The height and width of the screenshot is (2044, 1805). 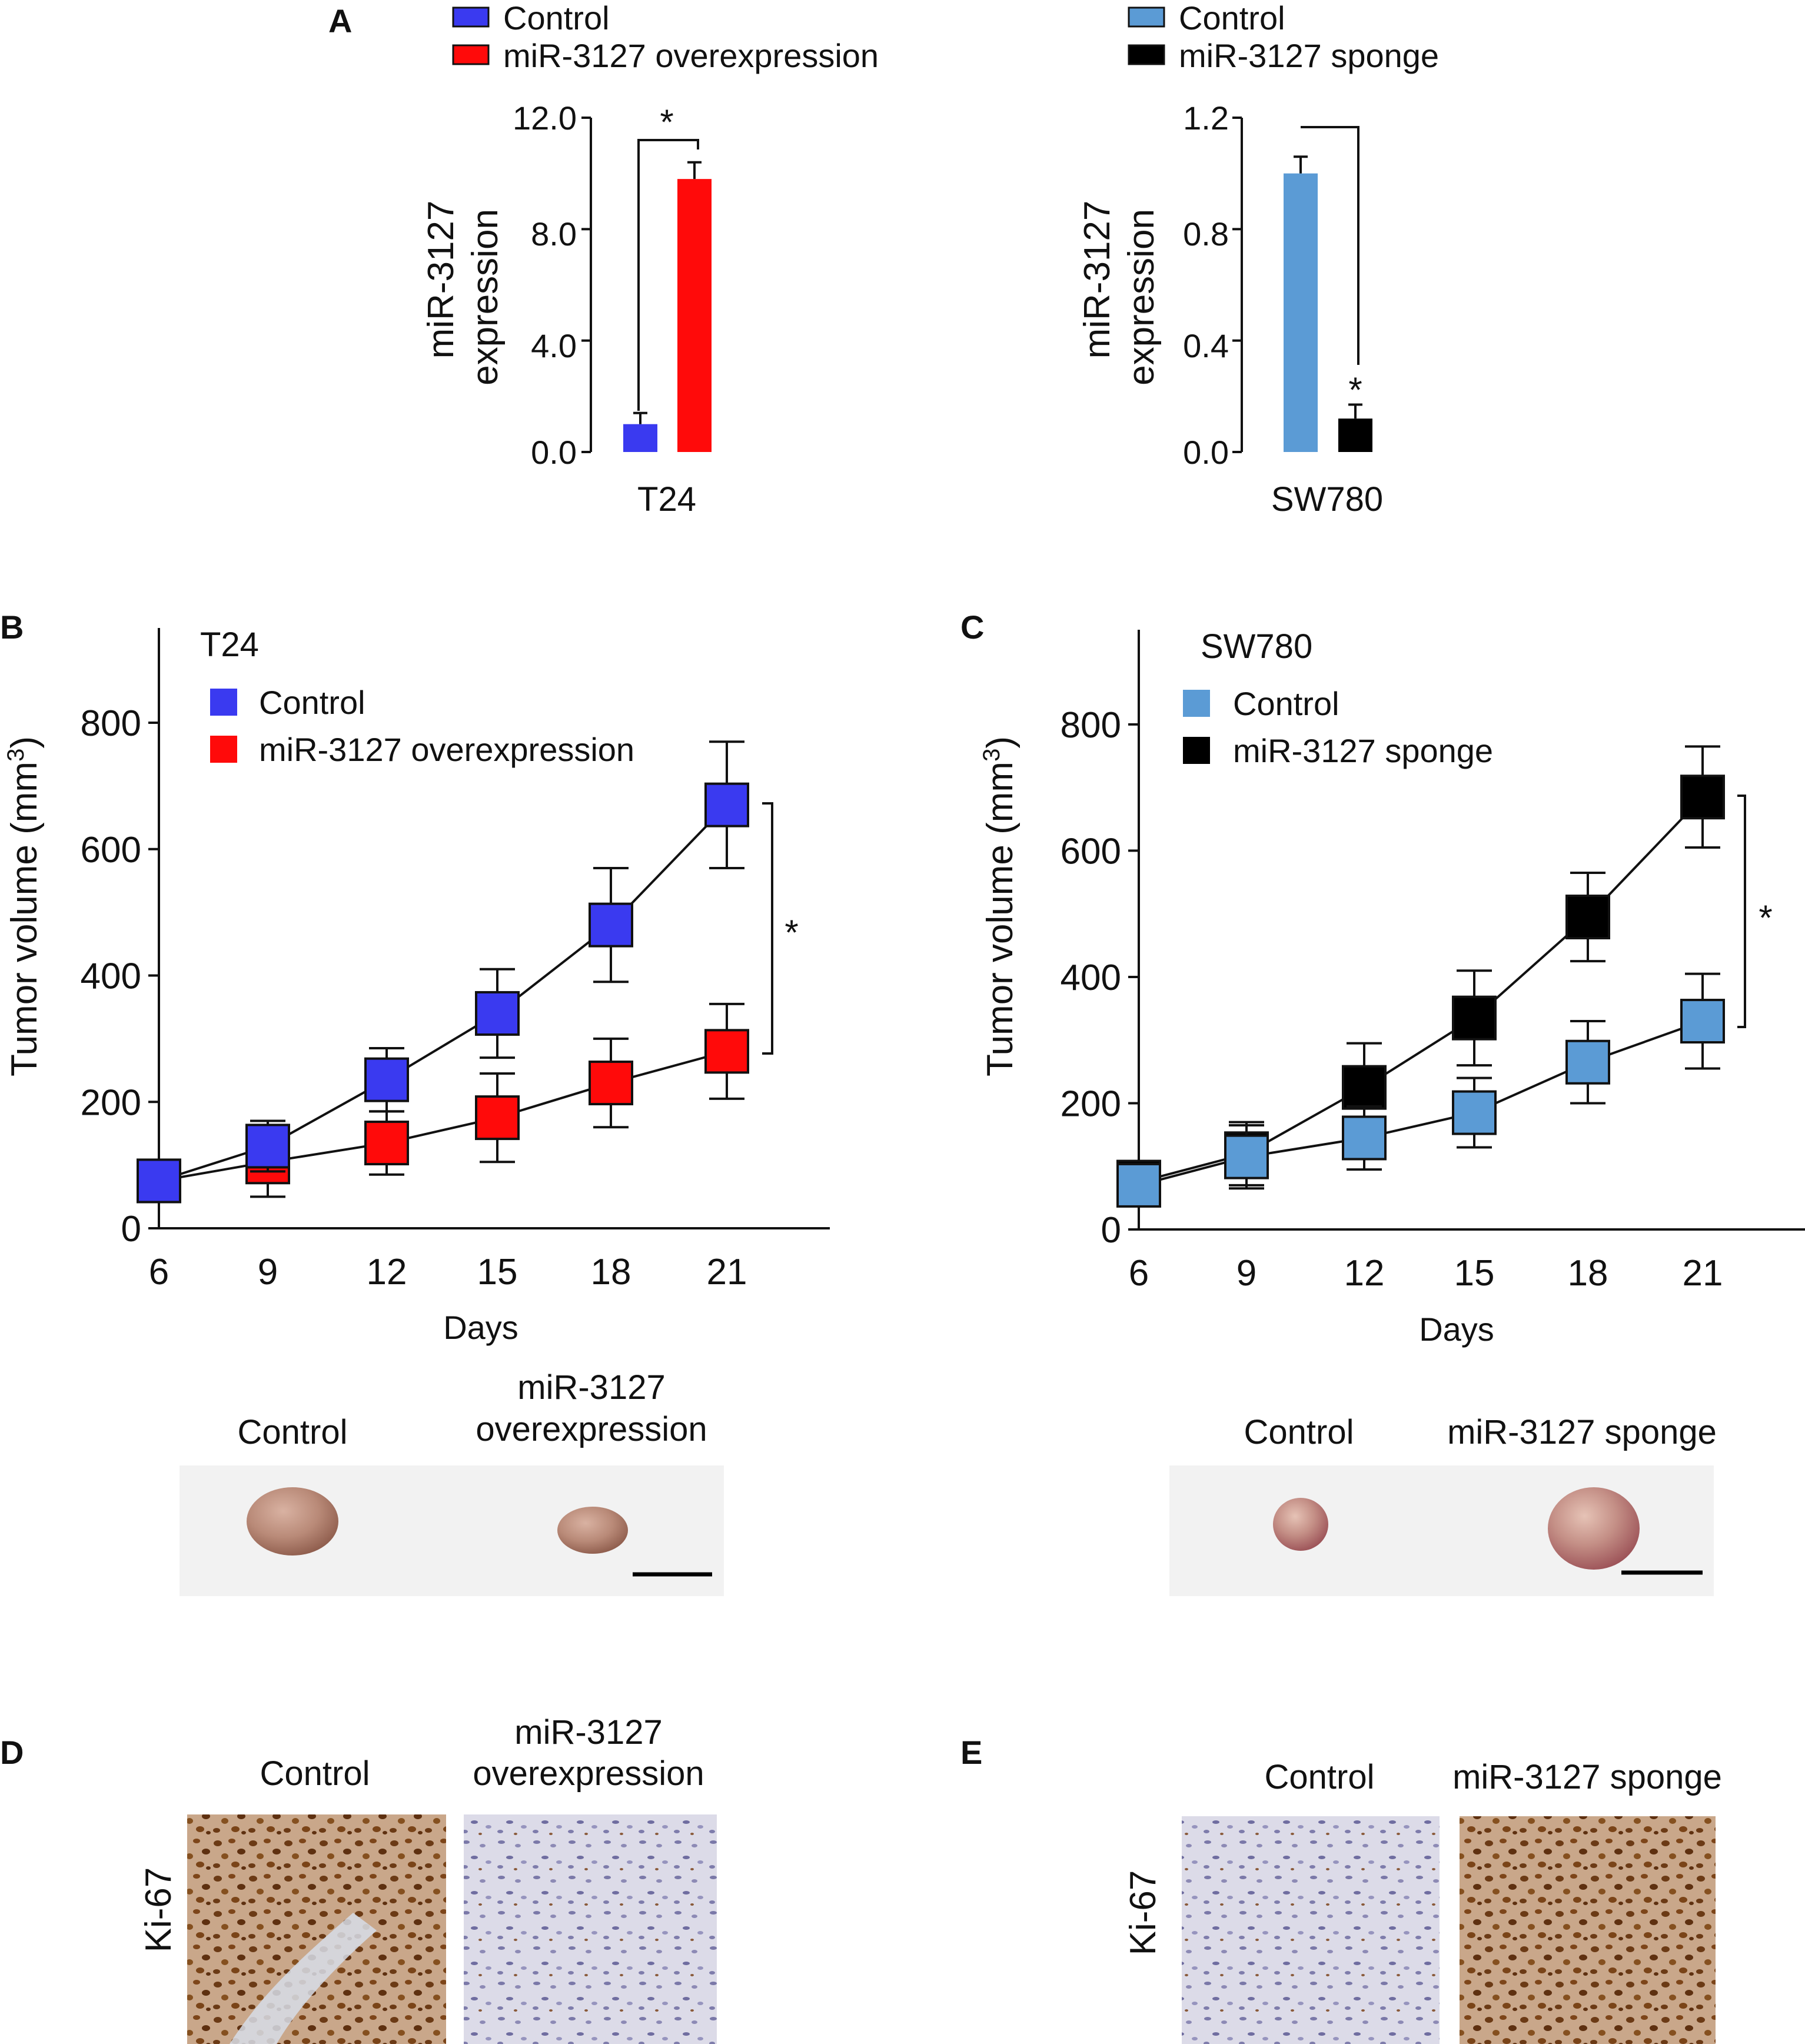 I want to click on series-line-control, so click(x=443, y=993).